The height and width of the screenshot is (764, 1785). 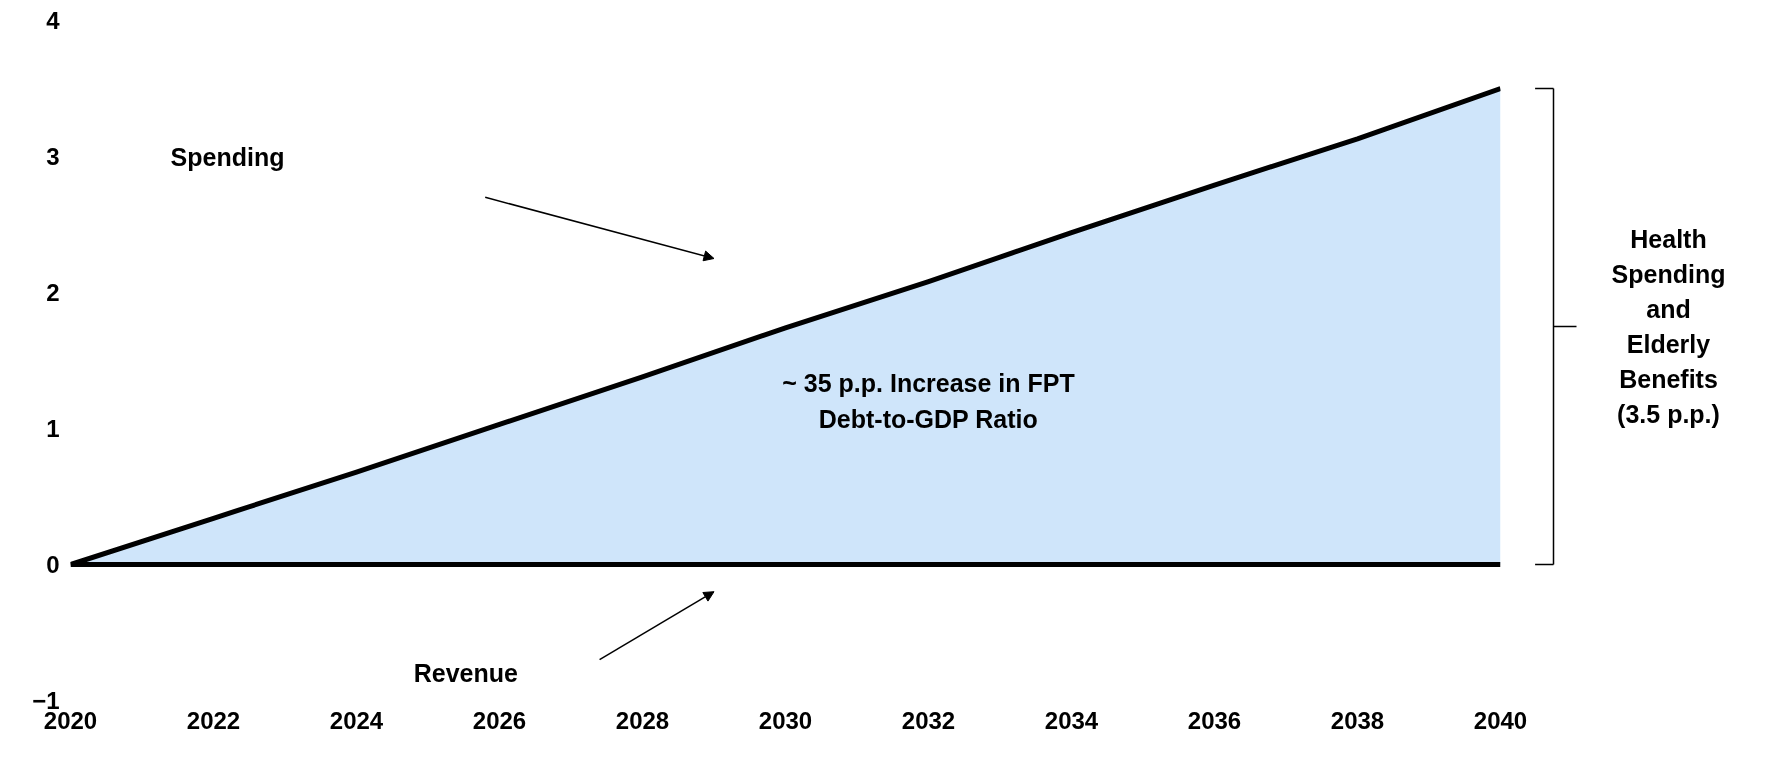 What do you see at coordinates (928, 720) in the screenshot?
I see `x-tick-label: 2032` at bounding box center [928, 720].